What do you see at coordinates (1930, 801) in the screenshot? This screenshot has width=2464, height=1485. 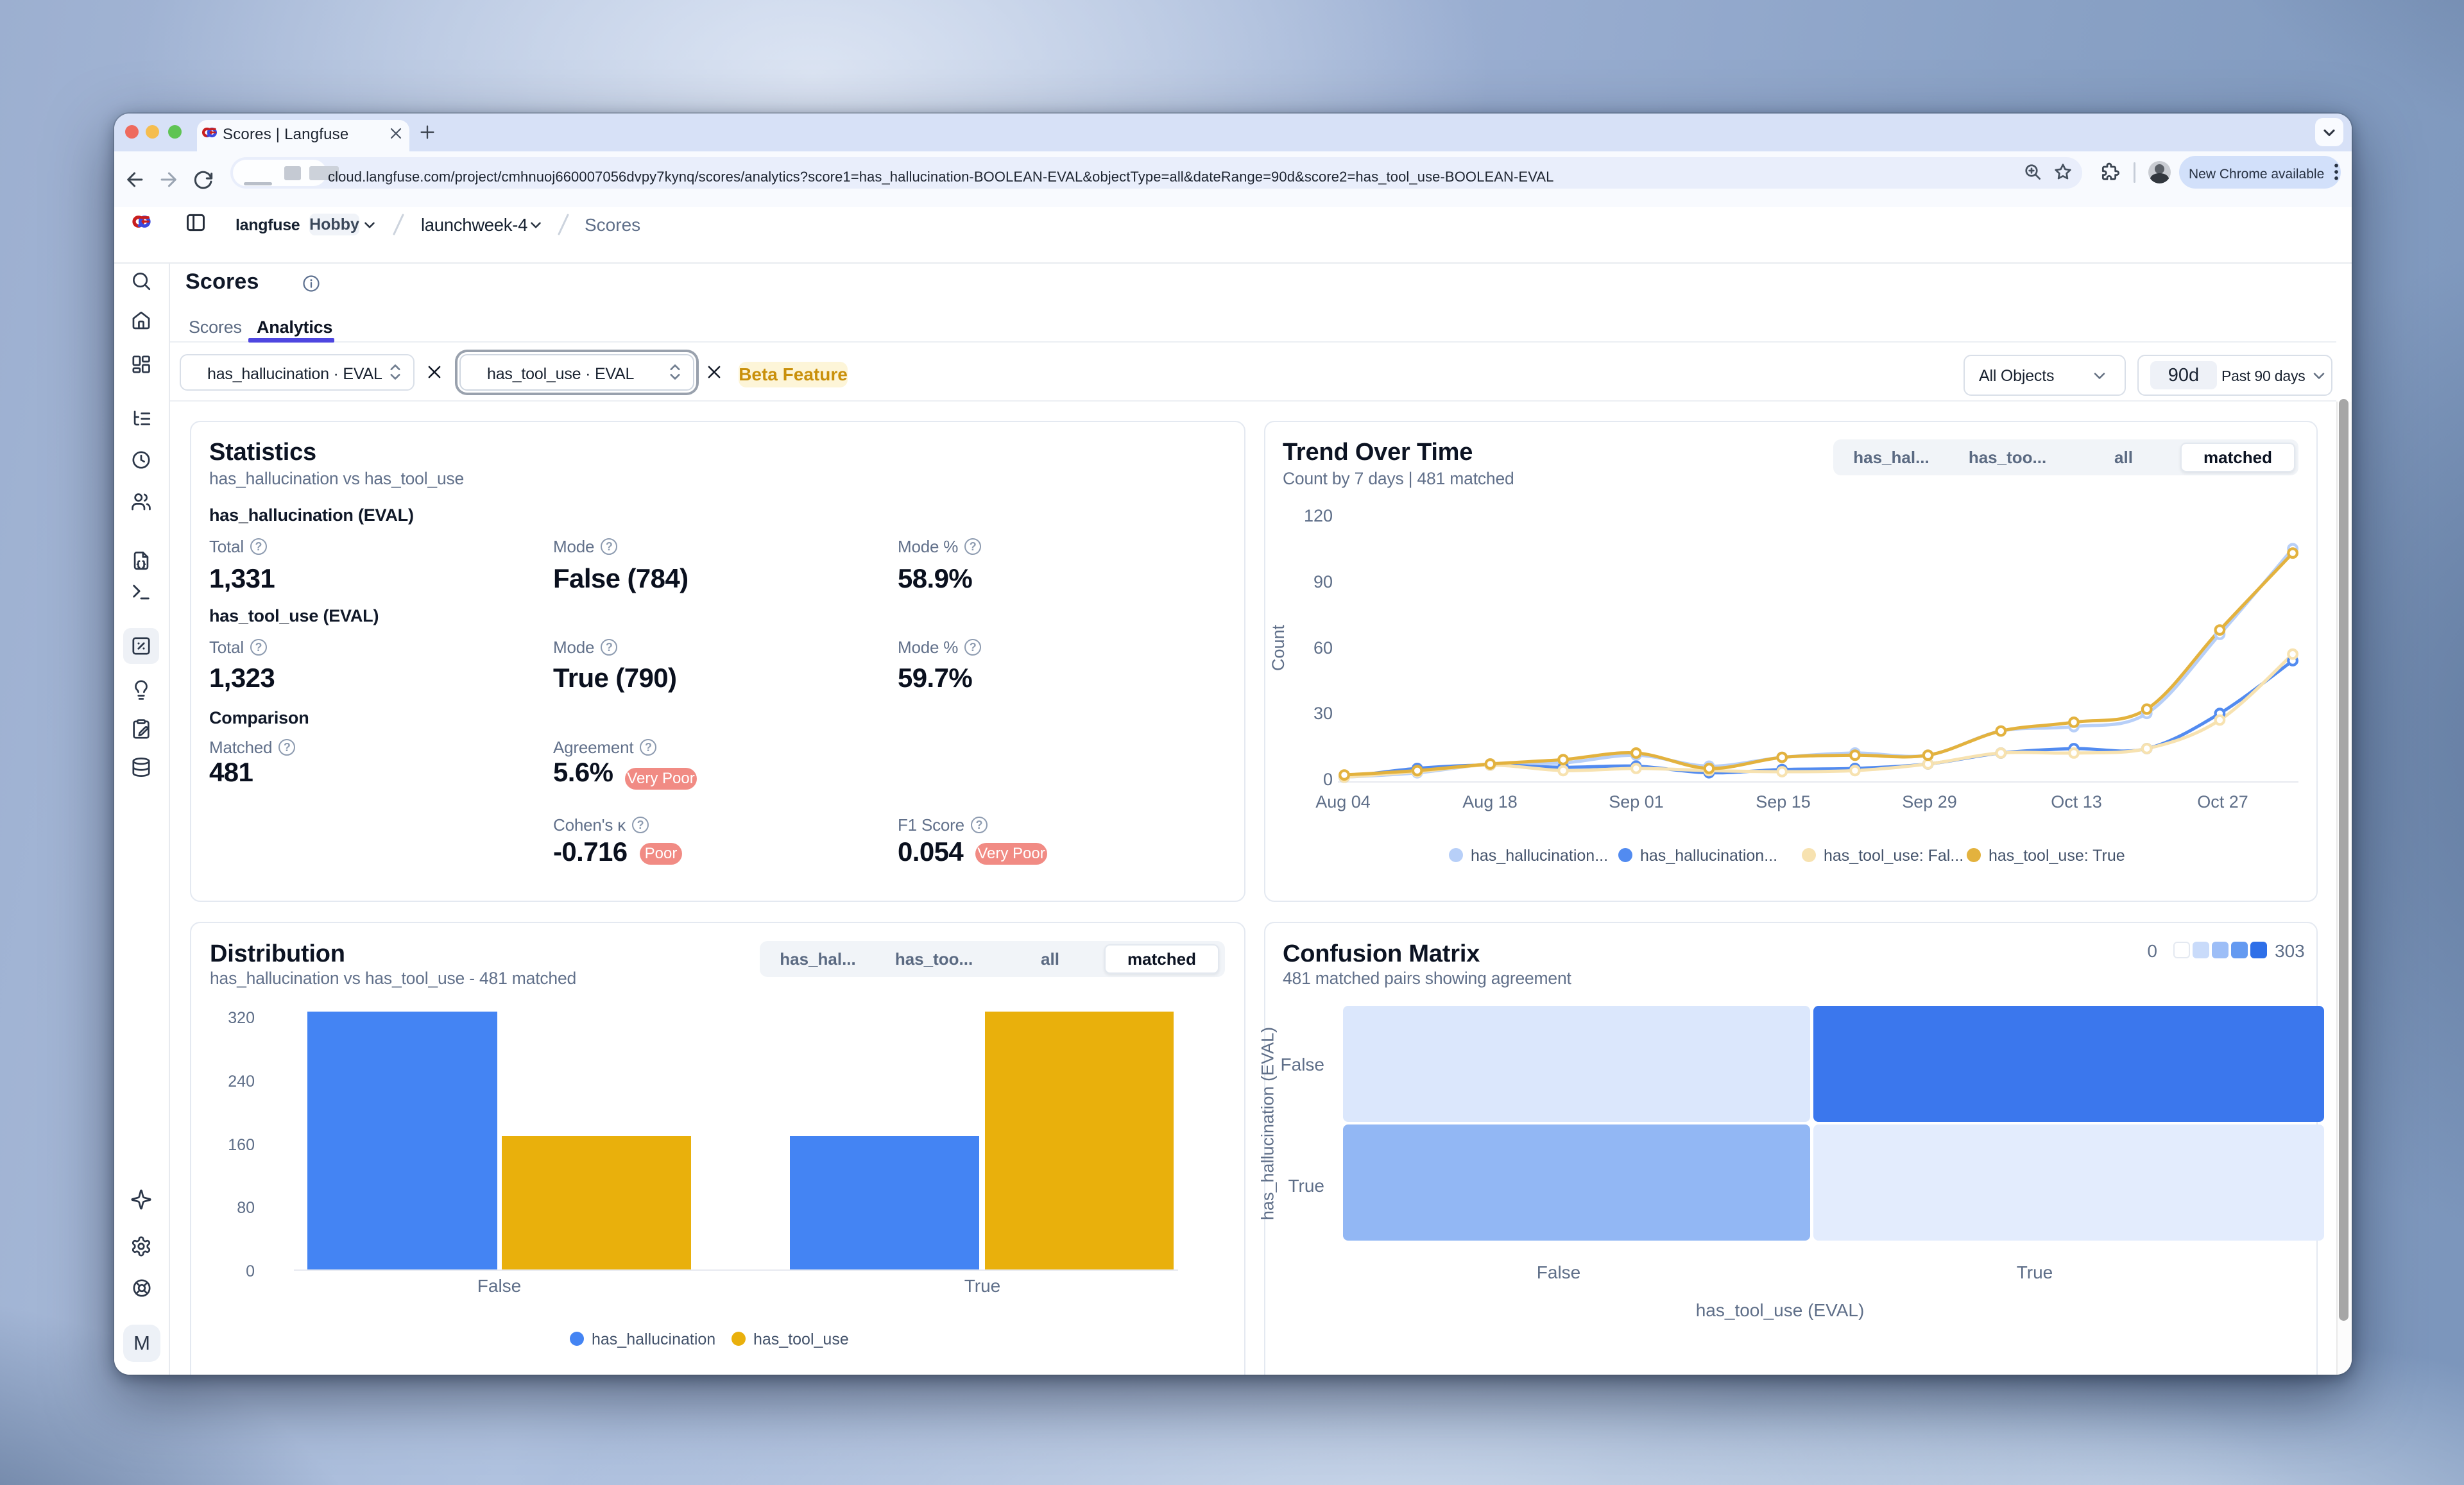 I see `svg-text: Sep 29` at bounding box center [1930, 801].